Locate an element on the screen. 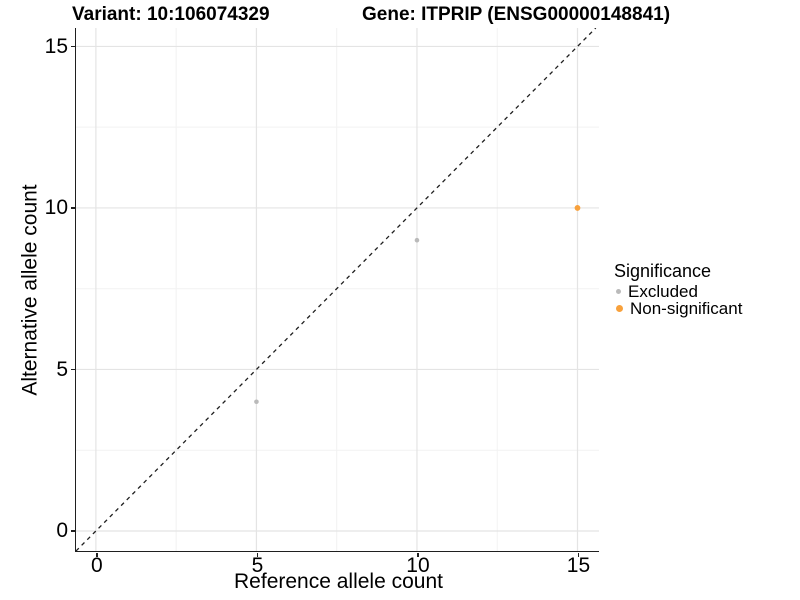  gene-title: Gene: ITPRIP (ENSG00000148841) is located at coordinates (516, 14).